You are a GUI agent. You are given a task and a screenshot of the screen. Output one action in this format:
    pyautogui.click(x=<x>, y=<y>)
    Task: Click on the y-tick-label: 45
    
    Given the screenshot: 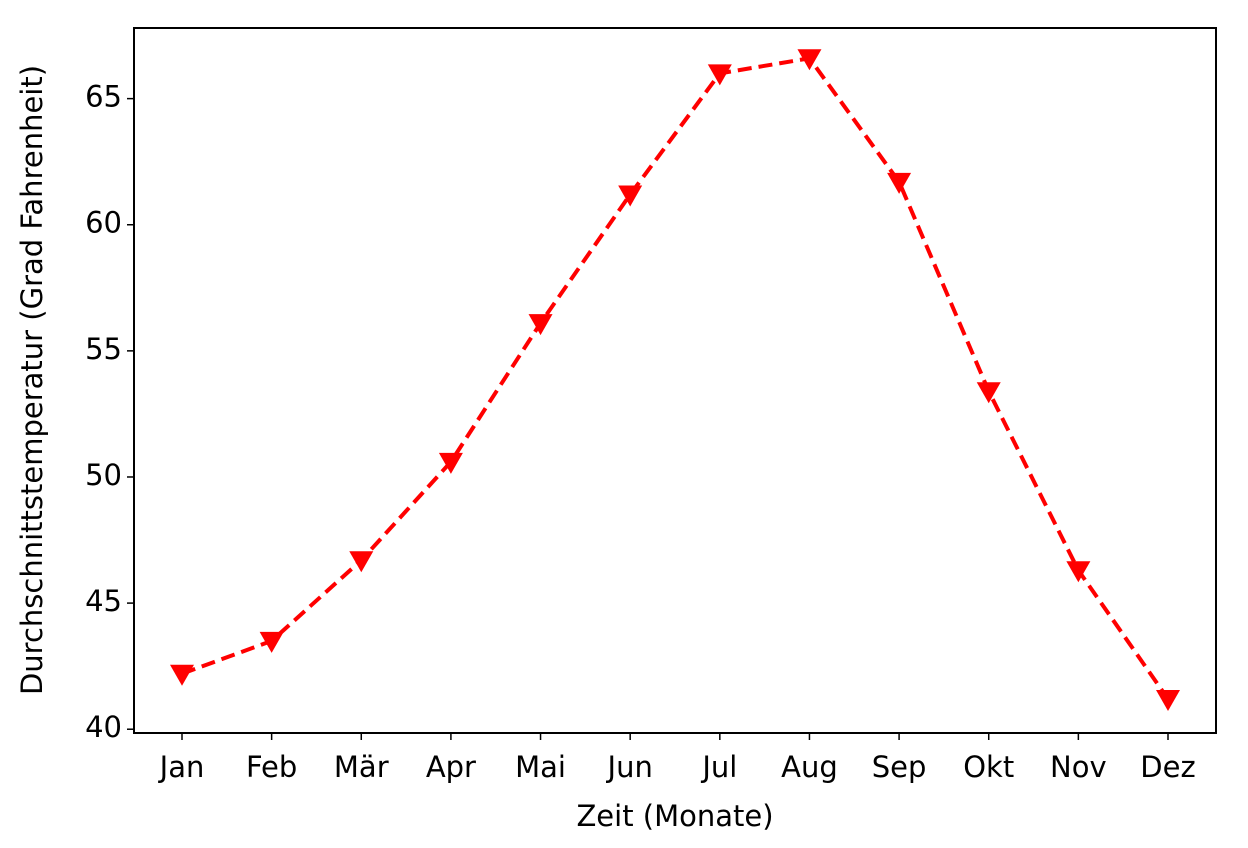 What is the action you would take?
    pyautogui.click(x=103, y=601)
    